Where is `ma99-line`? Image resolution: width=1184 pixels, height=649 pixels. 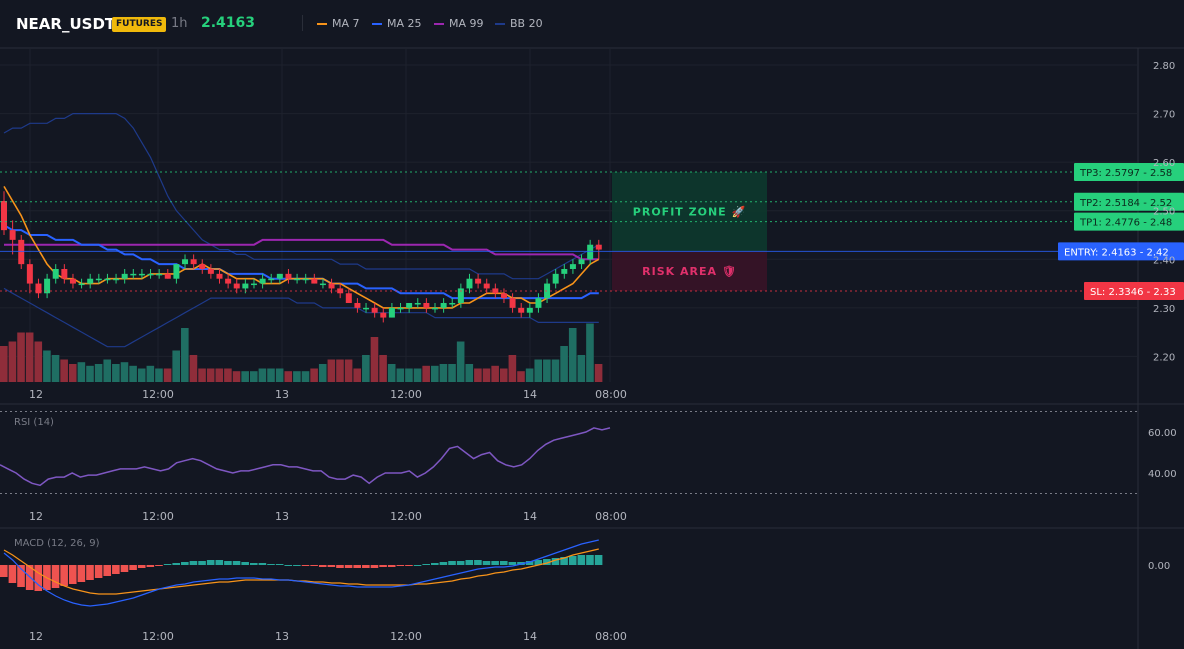 ma99-line is located at coordinates (301, 249).